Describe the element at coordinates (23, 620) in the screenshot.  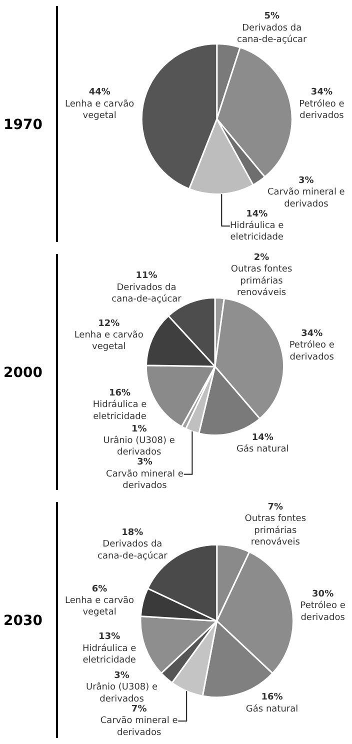
I see `text: 2030` at that location.